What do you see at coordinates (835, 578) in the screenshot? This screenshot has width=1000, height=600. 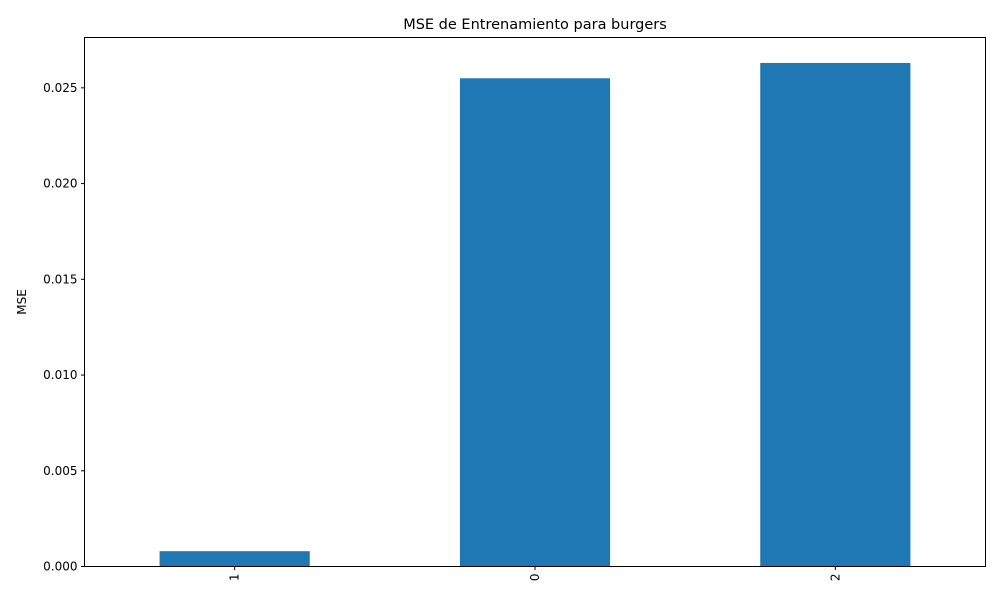 I see `x-tick-label: 2` at bounding box center [835, 578].